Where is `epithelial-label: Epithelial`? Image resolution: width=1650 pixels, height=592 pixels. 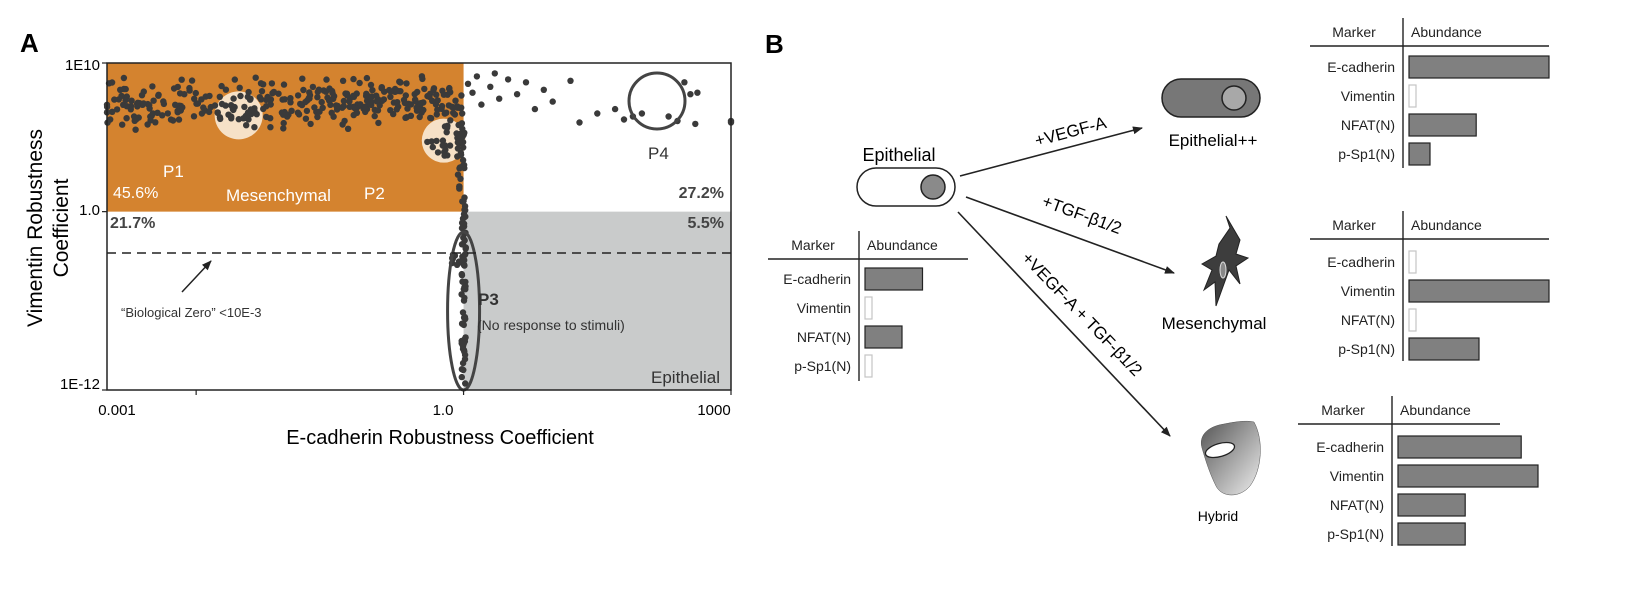 epithelial-label: Epithelial is located at coordinates (685, 377).